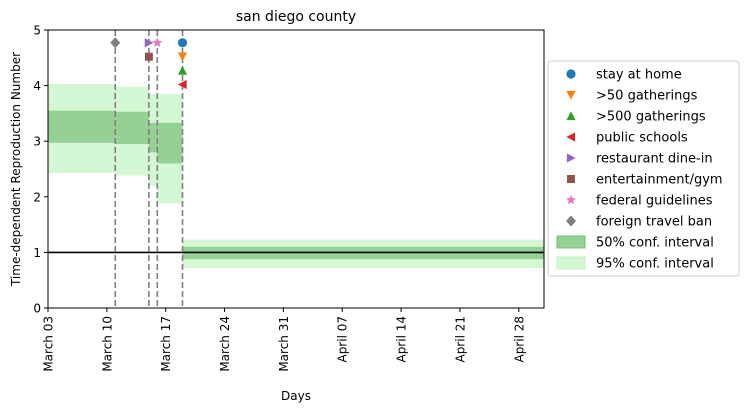 This screenshot has height=412, width=746. I want to click on y-tick-label-0: 0, so click(37, 309).